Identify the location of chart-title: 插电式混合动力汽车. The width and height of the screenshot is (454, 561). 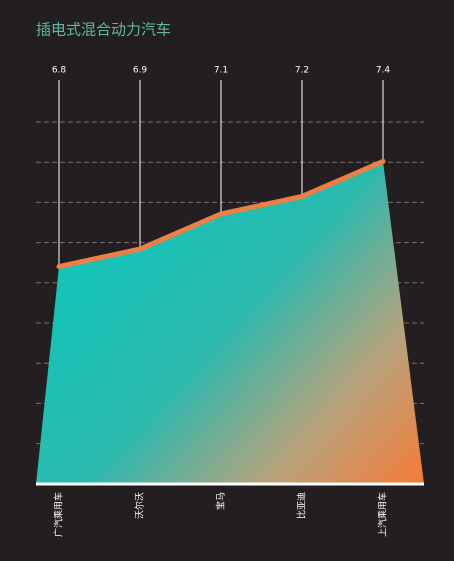
(103, 30).